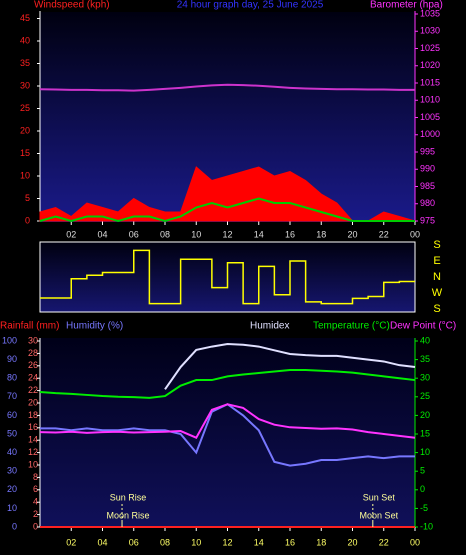 This screenshot has height=555, width=466. Describe the element at coordinates (427, 186) in the screenshot. I see `y-tick-label: 985` at that location.